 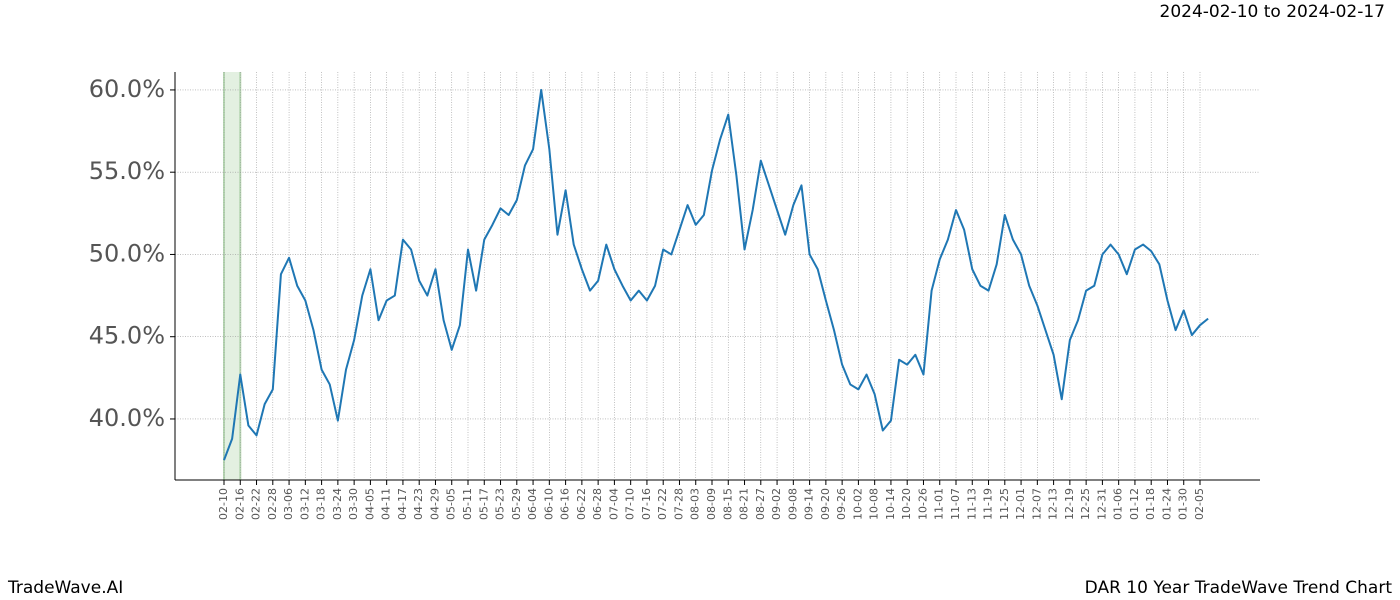 I want to click on x-tick-label: 07-16, so click(x=646, y=504).